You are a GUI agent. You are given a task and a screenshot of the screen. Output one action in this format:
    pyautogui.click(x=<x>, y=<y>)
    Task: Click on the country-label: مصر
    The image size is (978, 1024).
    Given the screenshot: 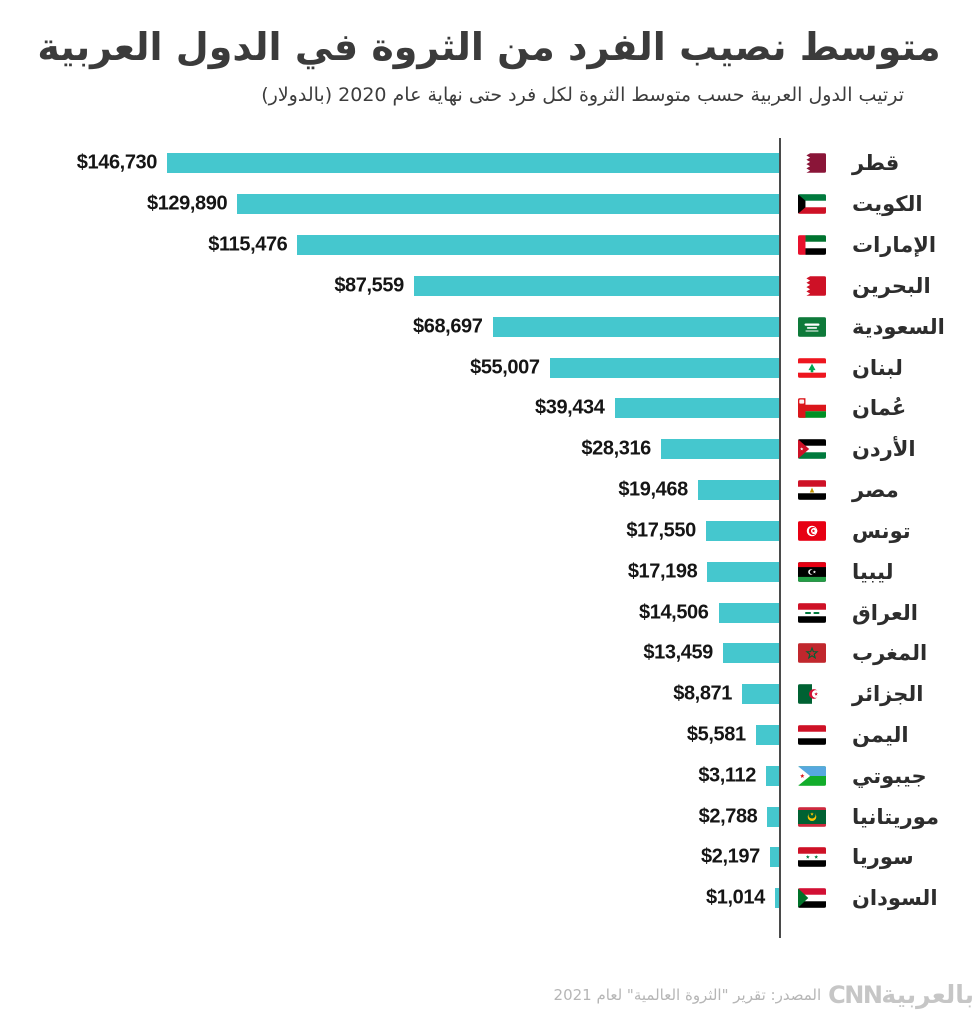 What is the action you would take?
    pyautogui.click(x=875, y=490)
    